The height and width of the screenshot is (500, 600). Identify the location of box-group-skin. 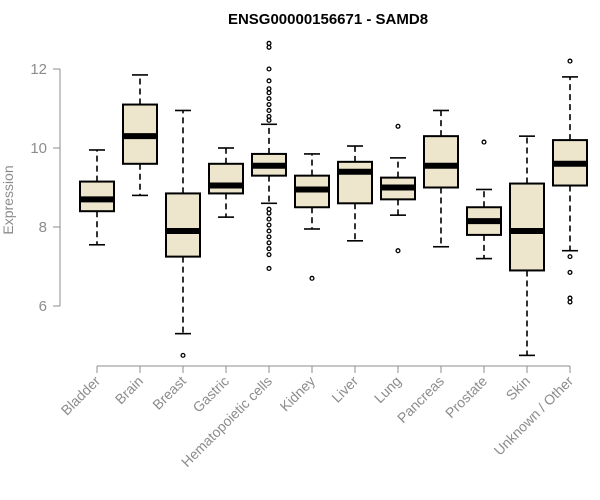
(527, 246).